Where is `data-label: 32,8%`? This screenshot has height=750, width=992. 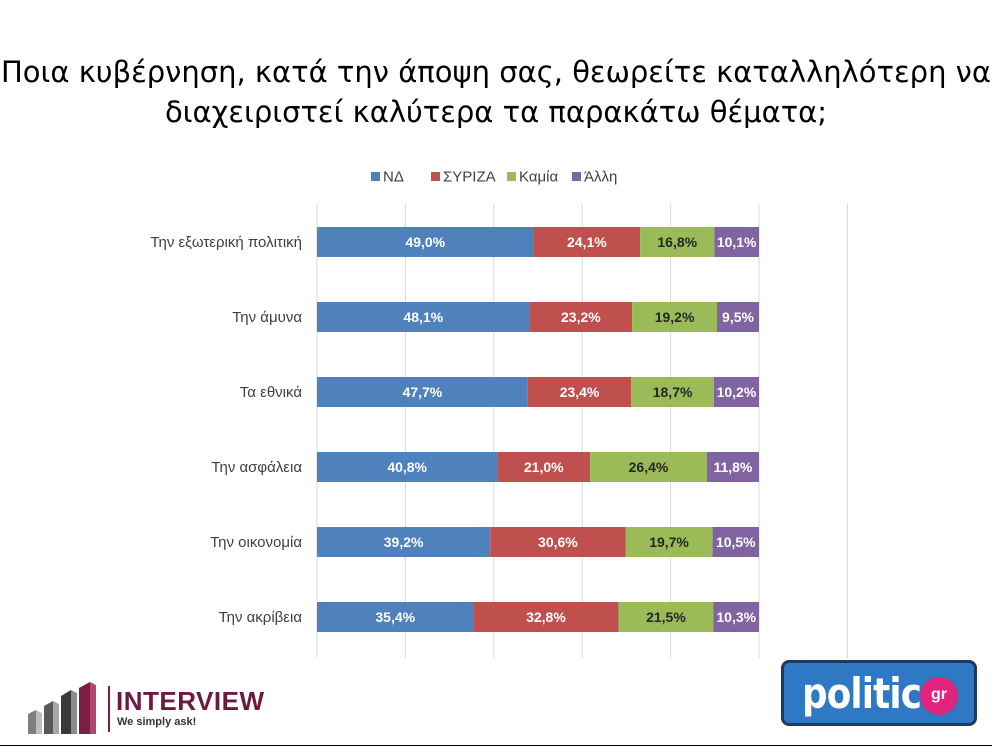
data-label: 32,8% is located at coordinates (546, 617).